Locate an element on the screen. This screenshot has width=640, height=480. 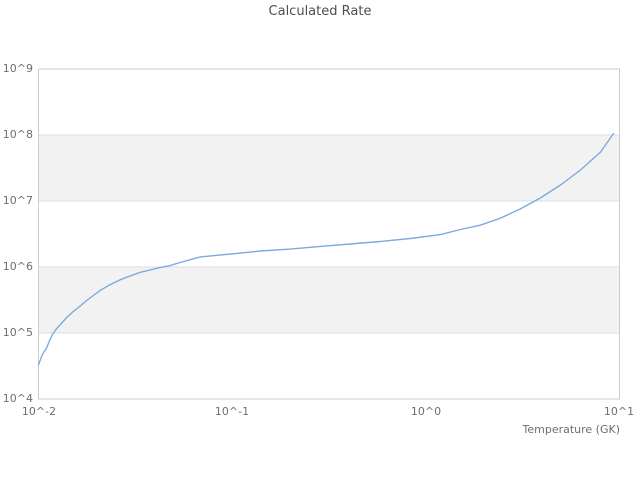
x-axis-title: Temperature (GK) is located at coordinates (571, 429).